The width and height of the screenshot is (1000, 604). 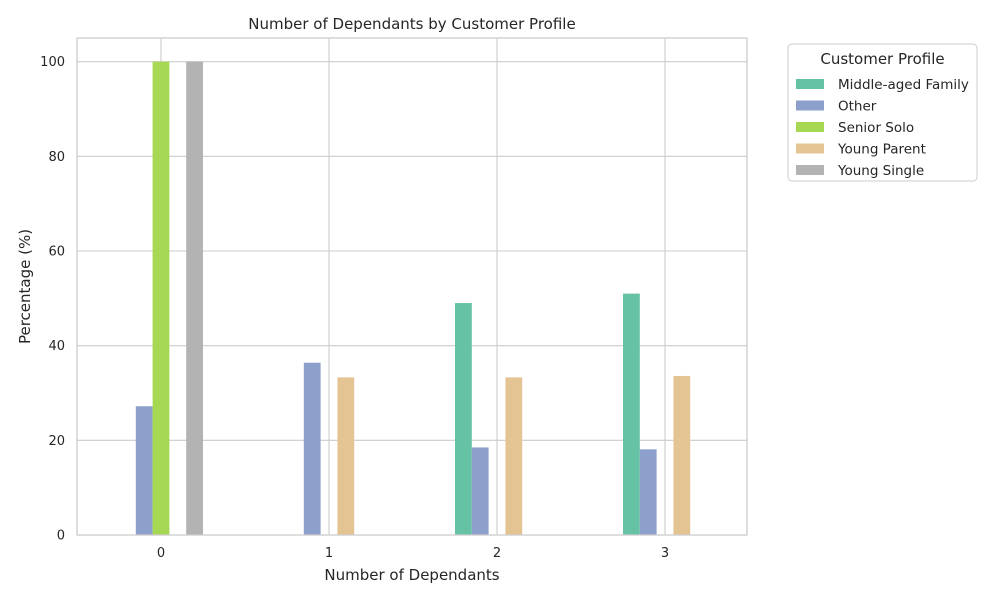 I want to click on x-tick-label: 3, so click(x=665, y=553).